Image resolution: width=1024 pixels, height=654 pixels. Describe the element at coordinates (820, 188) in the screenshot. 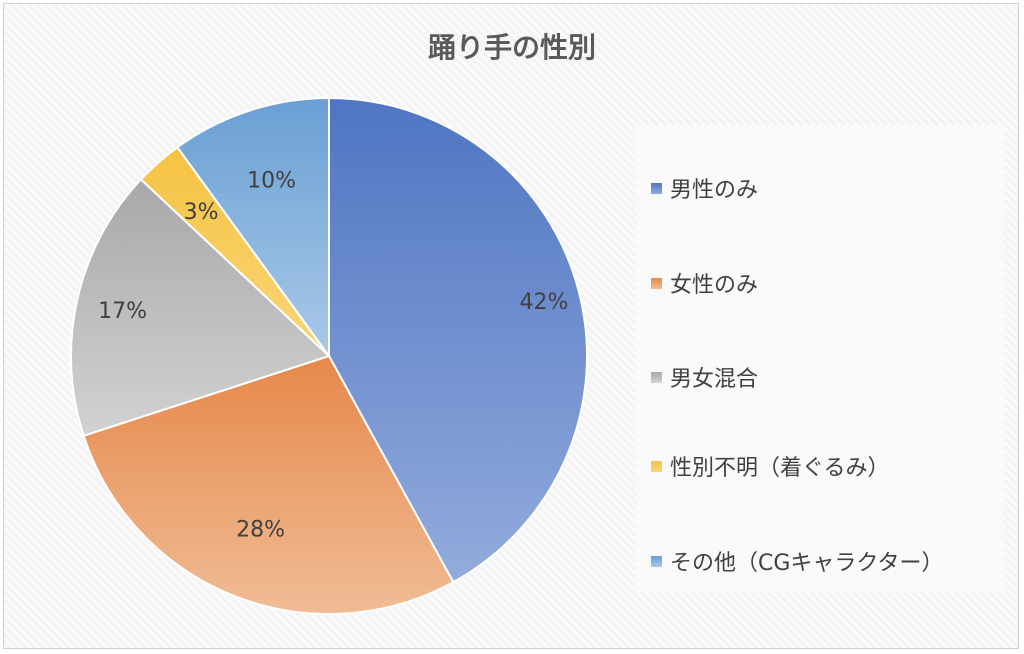

I see `legend-item-male-only: 男性のみ` at that location.